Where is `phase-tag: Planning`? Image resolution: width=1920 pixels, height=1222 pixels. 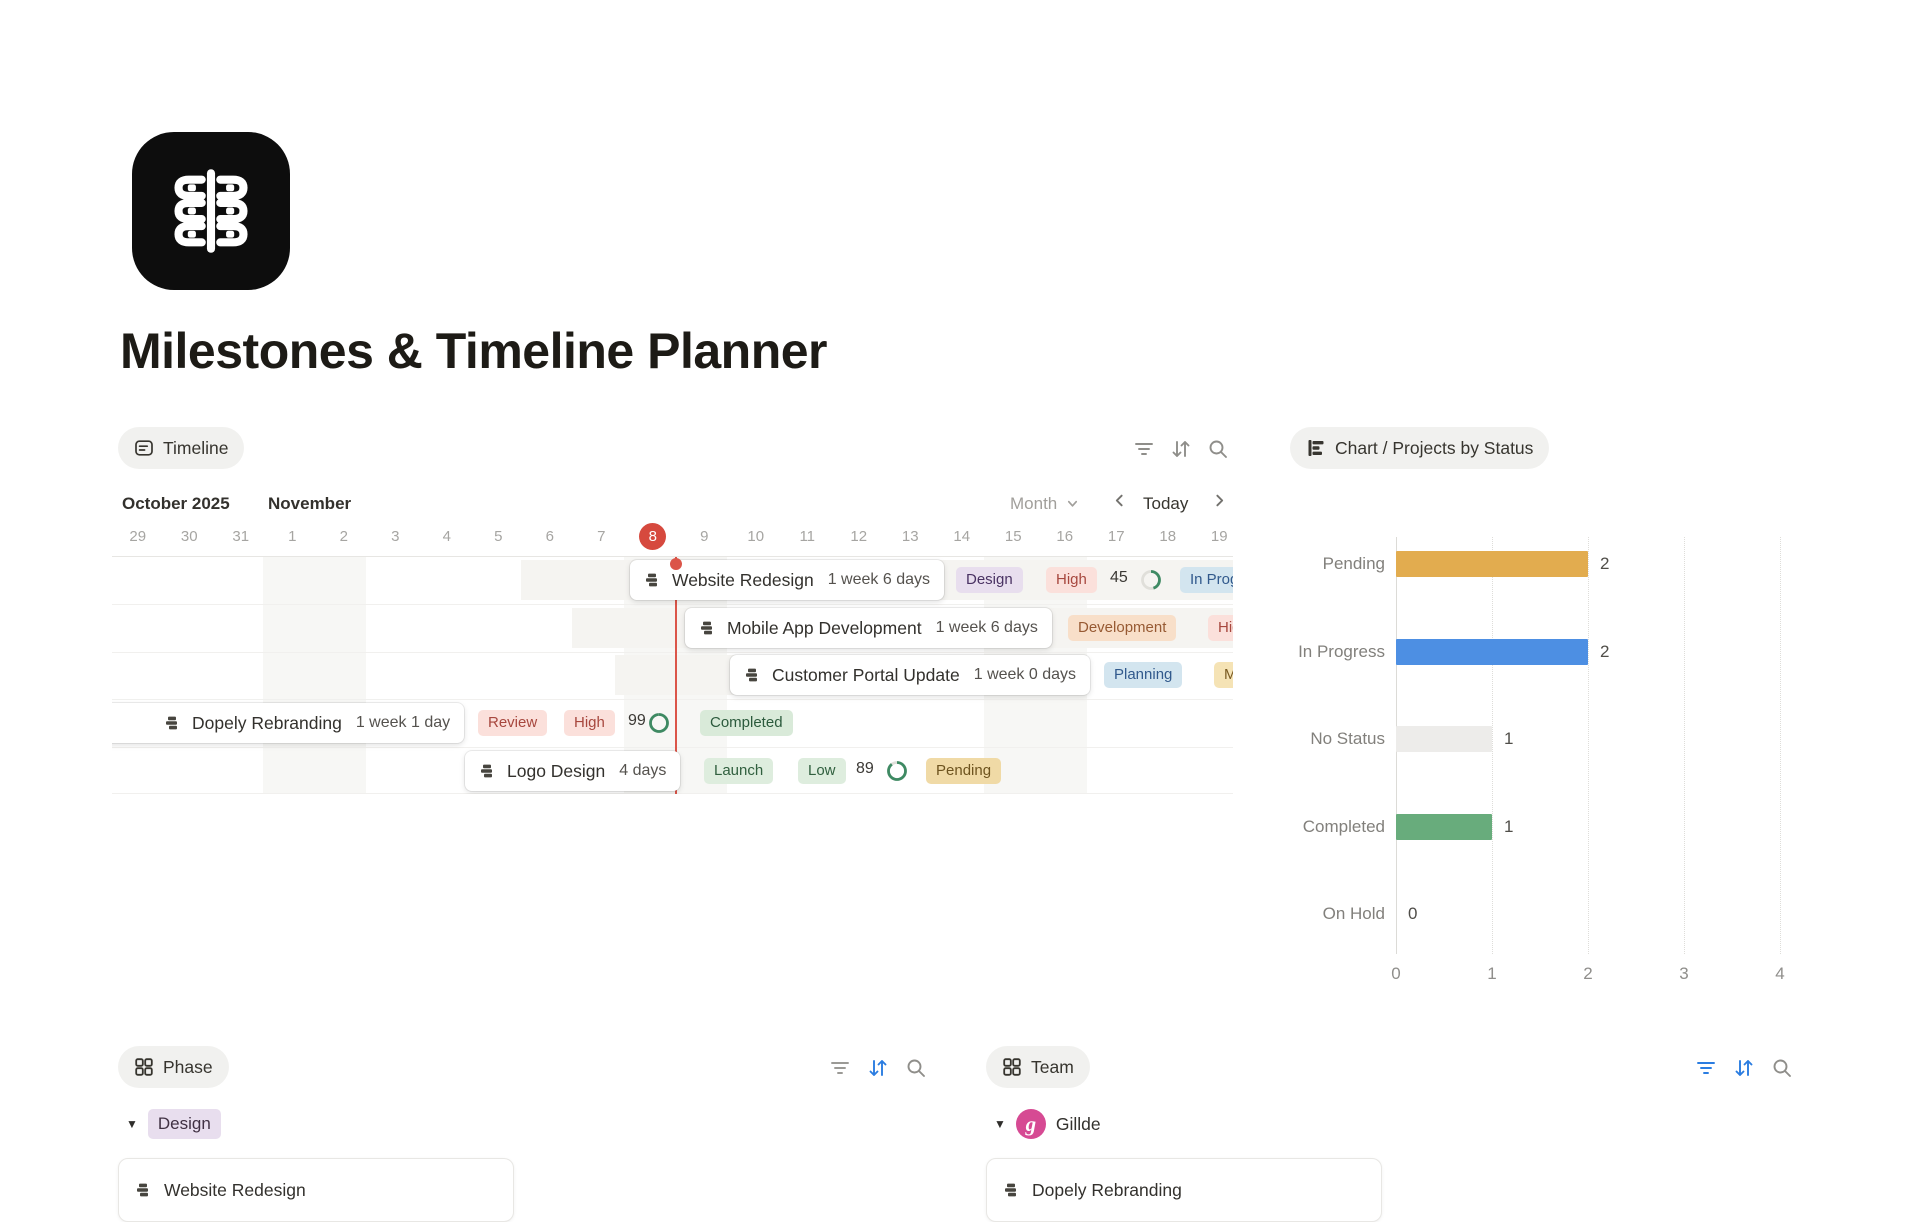 phase-tag: Planning is located at coordinates (1143, 675).